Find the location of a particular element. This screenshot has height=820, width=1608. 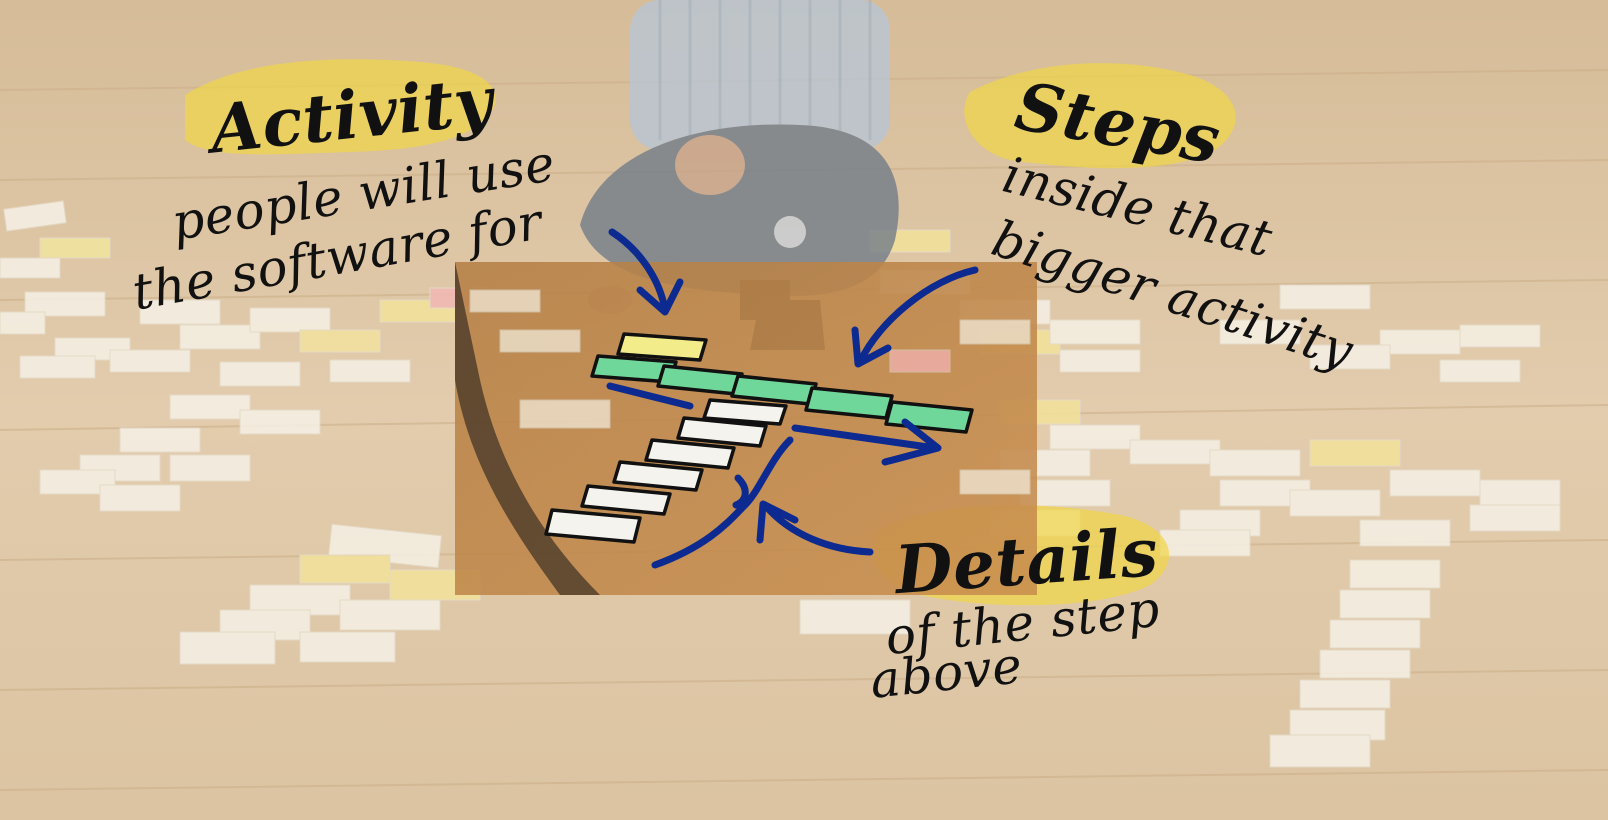

cable-shadow is located at coordinates (527, 428).